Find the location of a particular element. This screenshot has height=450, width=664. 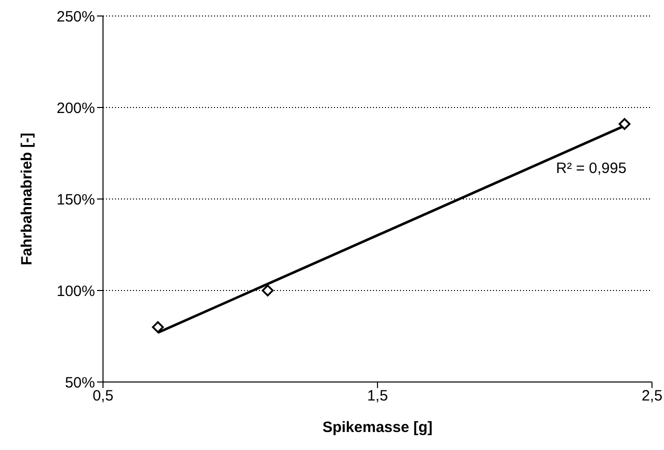

x-tick-label: 1,5 is located at coordinates (377, 396).